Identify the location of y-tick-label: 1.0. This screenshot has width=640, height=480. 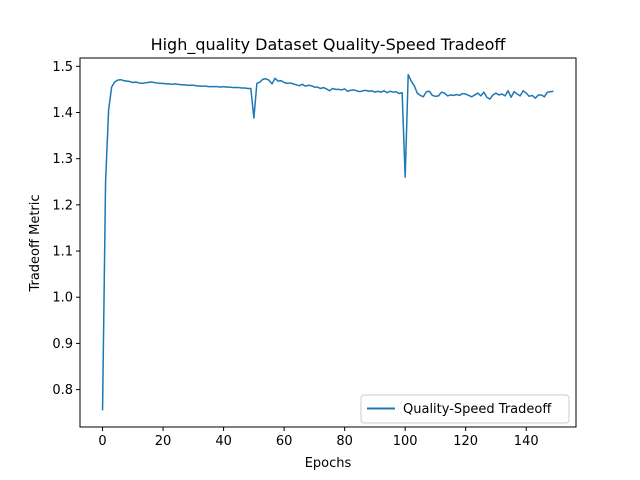
(62, 298).